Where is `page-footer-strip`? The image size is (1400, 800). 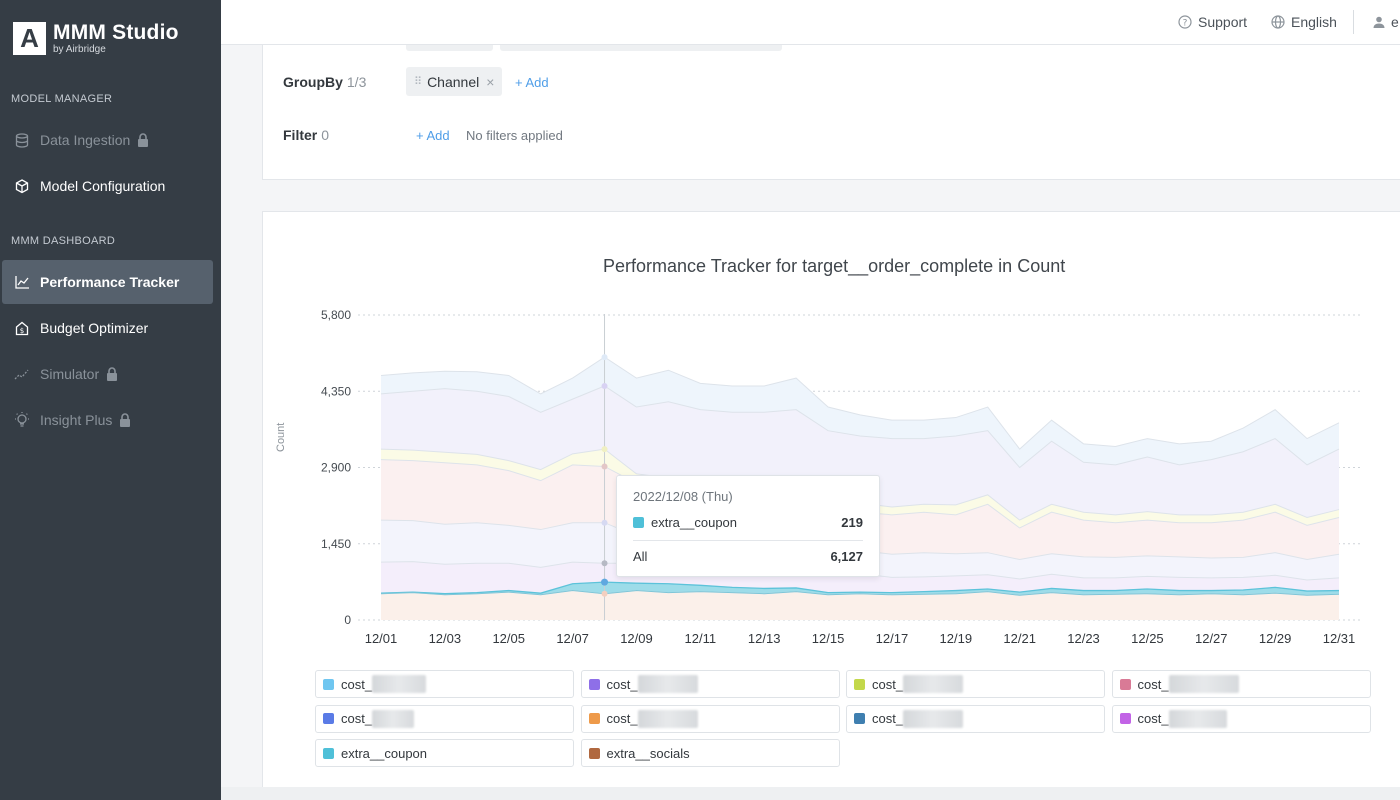
page-footer-strip is located at coordinates (810, 793).